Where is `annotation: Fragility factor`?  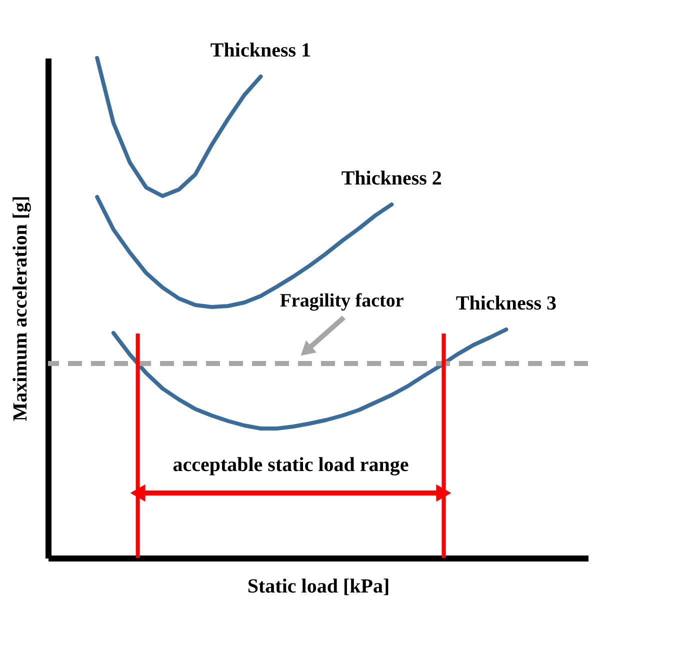 annotation: Fragility factor is located at coordinates (342, 301).